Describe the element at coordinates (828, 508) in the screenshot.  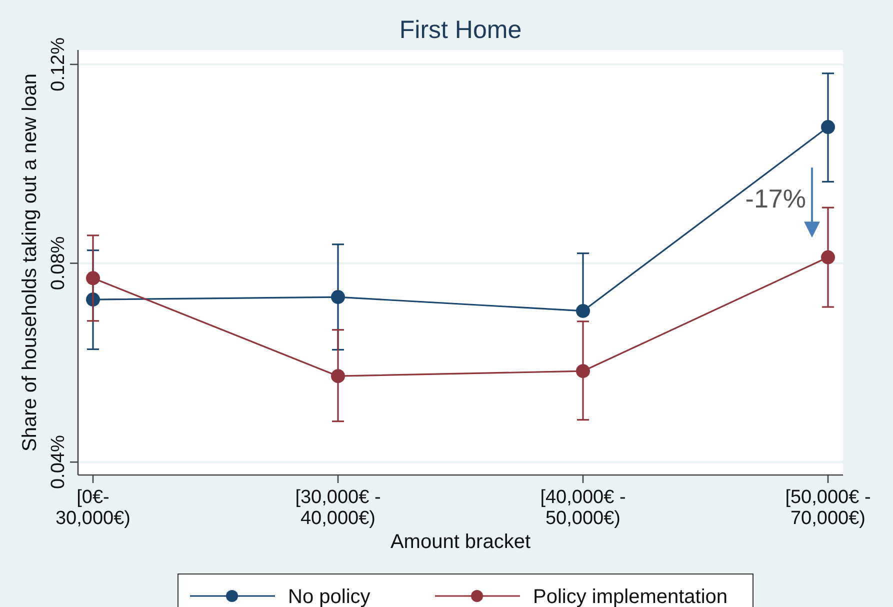
I see `x-tick-label: [50,000€ - 70,000€)` at that location.